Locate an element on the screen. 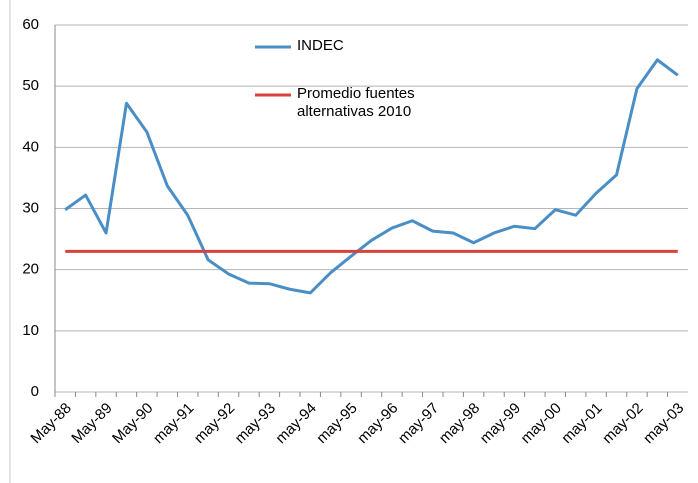 The image size is (698, 483). legend-label: Promedio fuentes alternativas 2010 is located at coordinates (356, 102).